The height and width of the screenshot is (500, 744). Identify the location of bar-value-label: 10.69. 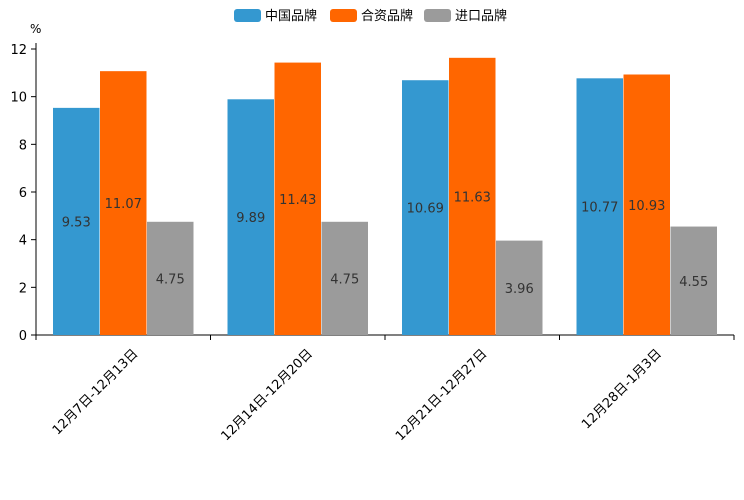
(425, 209).